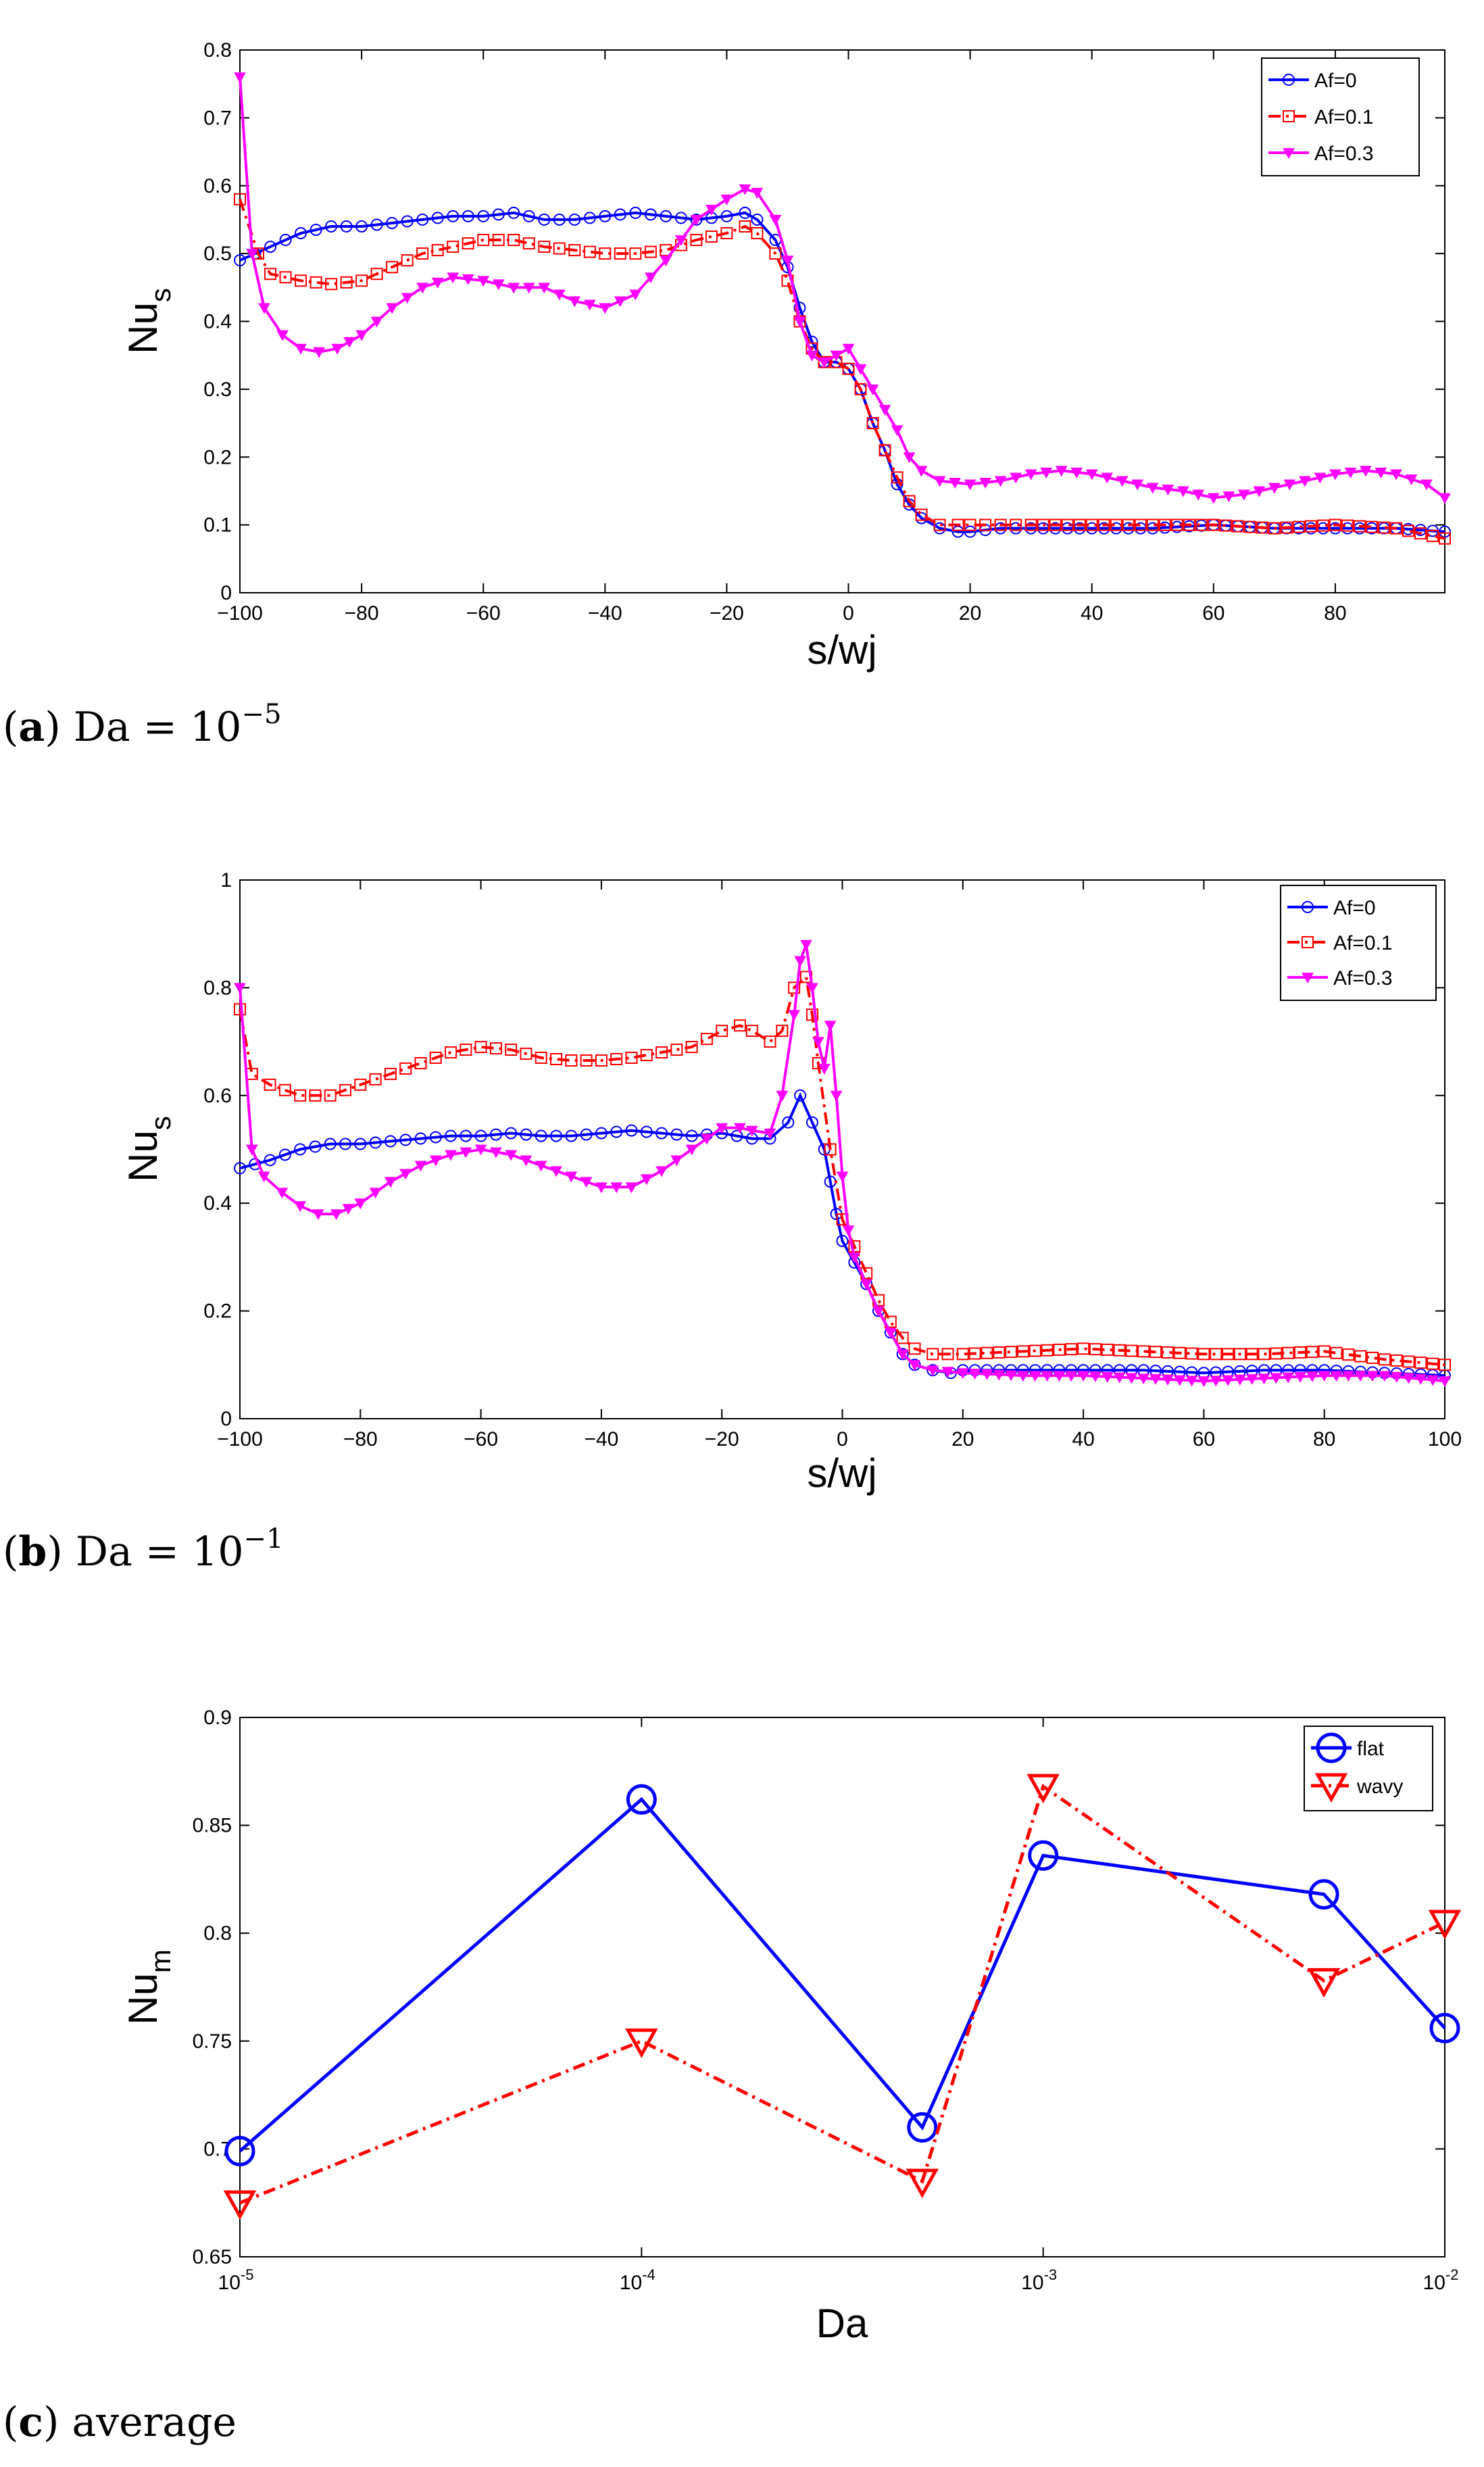  What do you see at coordinates (1363, 978) in the screenshot?
I see `legend-label: Af=0.3` at bounding box center [1363, 978].